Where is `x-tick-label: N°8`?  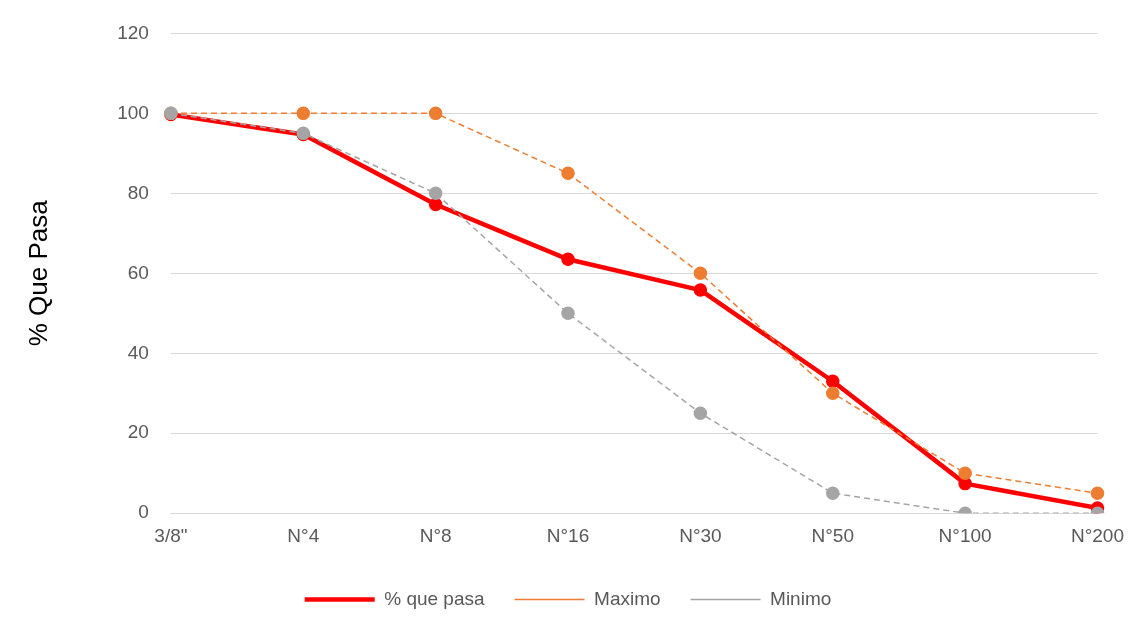
x-tick-label: N°8 is located at coordinates (435, 535).